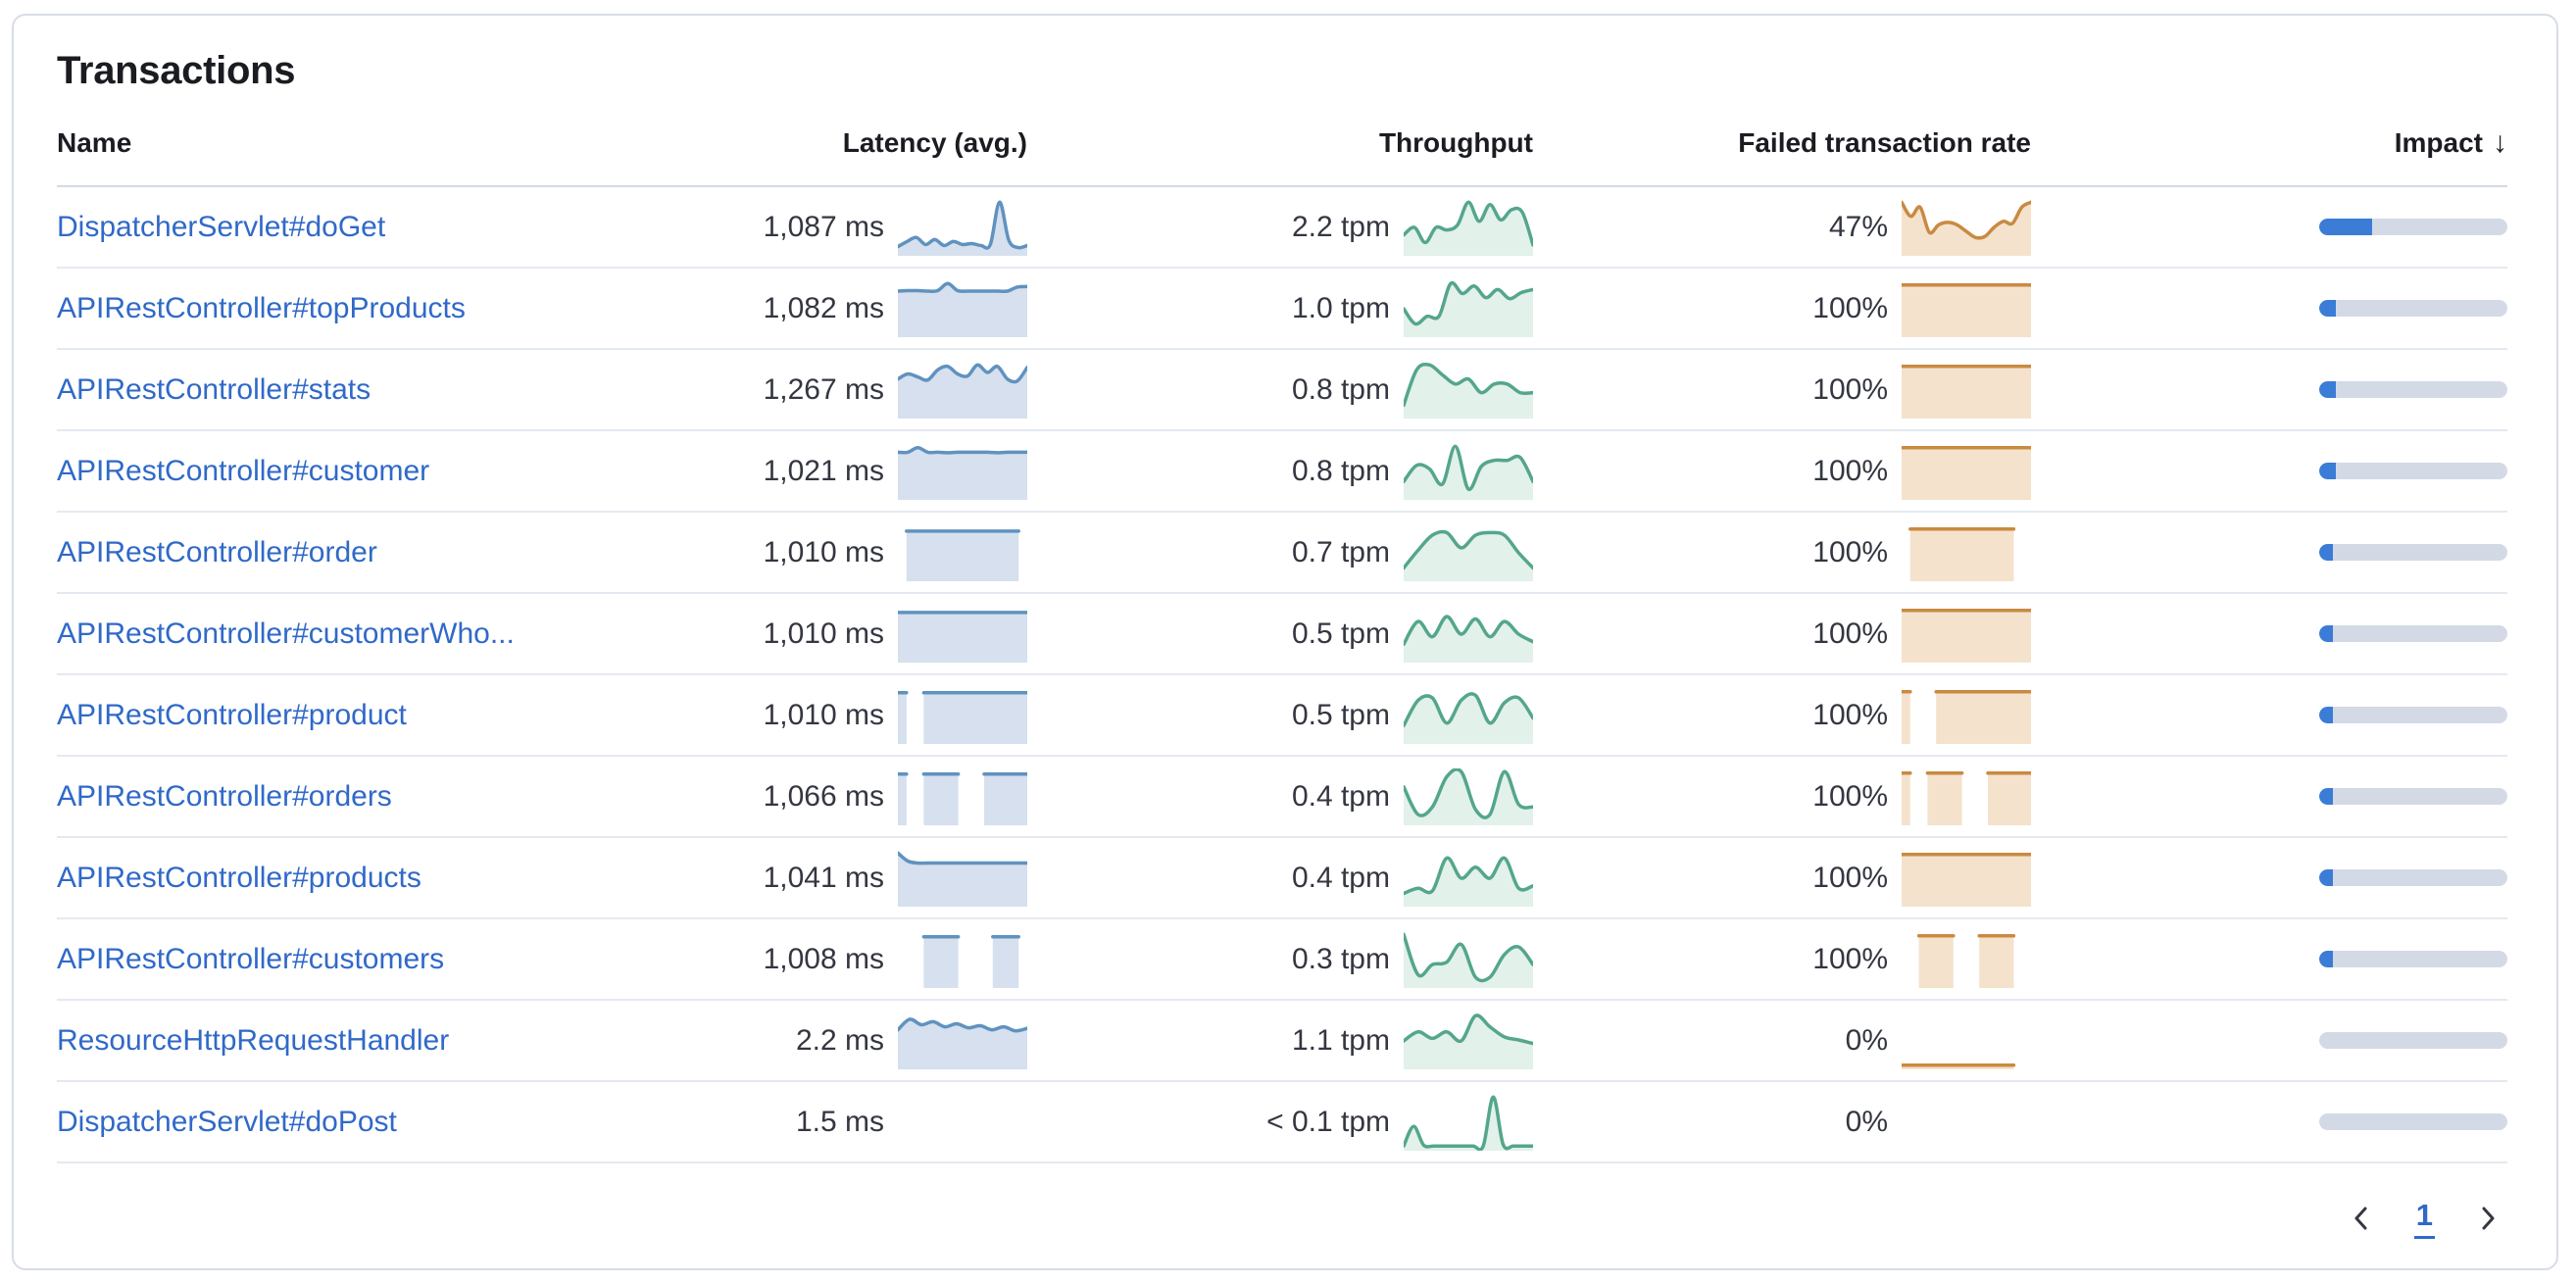 This screenshot has width=2576, height=1284. I want to click on latency-cell: 1,267 ms, so click(831, 390).